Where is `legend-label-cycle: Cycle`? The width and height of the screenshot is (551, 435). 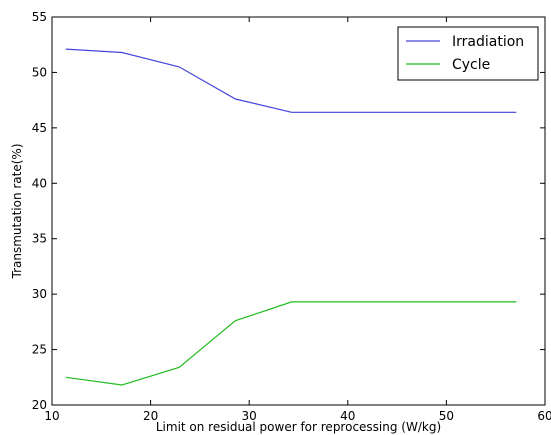 legend-label-cycle: Cycle is located at coordinates (471, 65).